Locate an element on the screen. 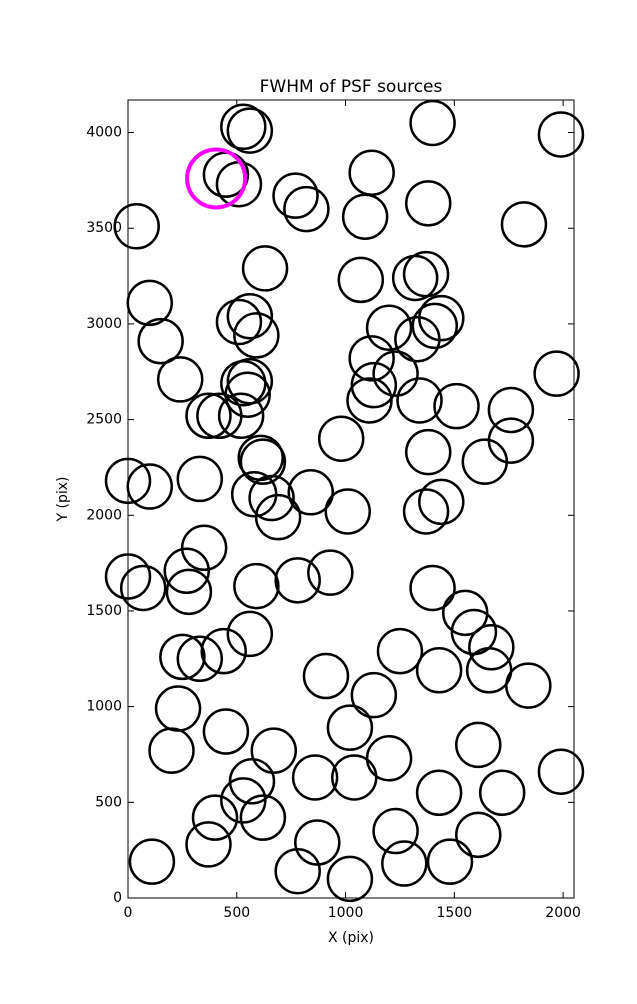  x-axis-label: X (pix) is located at coordinates (351, 938).